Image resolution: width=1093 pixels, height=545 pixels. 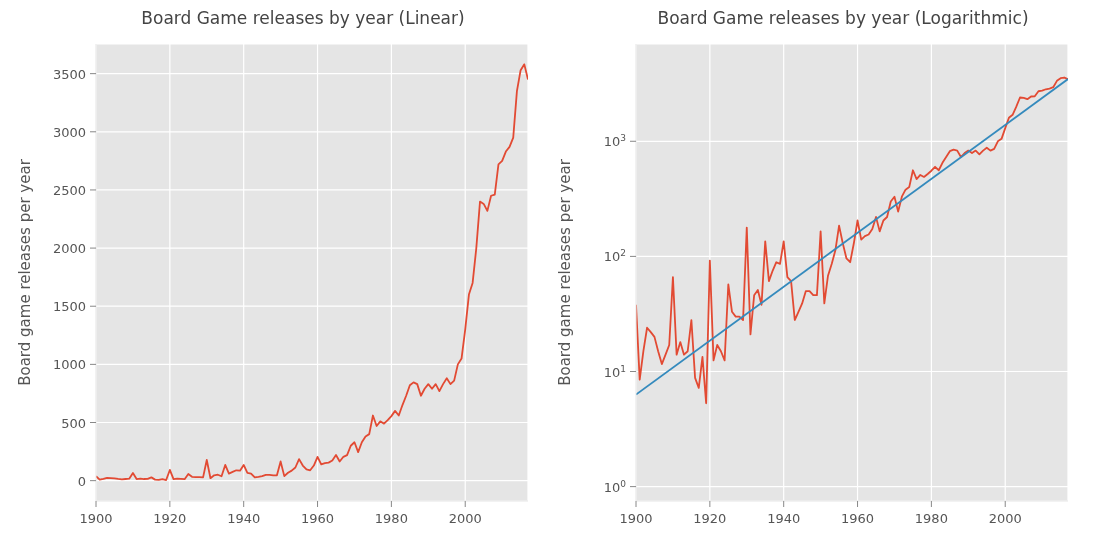 I want to click on y-tick-label: 3500, so click(x=69, y=74).